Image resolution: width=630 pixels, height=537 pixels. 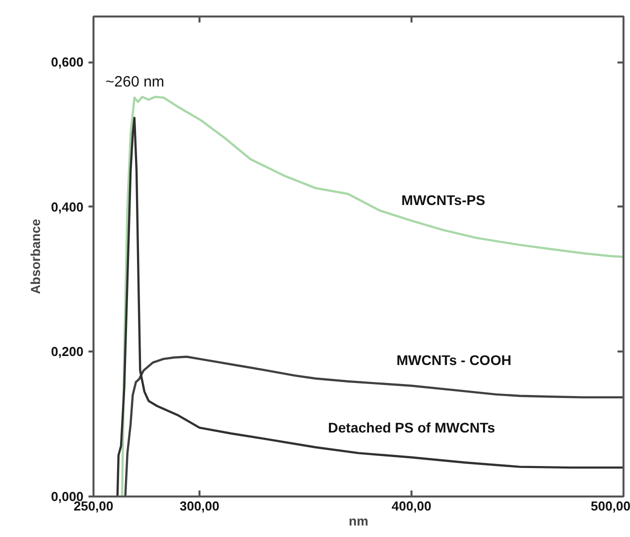 What do you see at coordinates (358, 521) in the screenshot?
I see `x-axis-title: nm` at bounding box center [358, 521].